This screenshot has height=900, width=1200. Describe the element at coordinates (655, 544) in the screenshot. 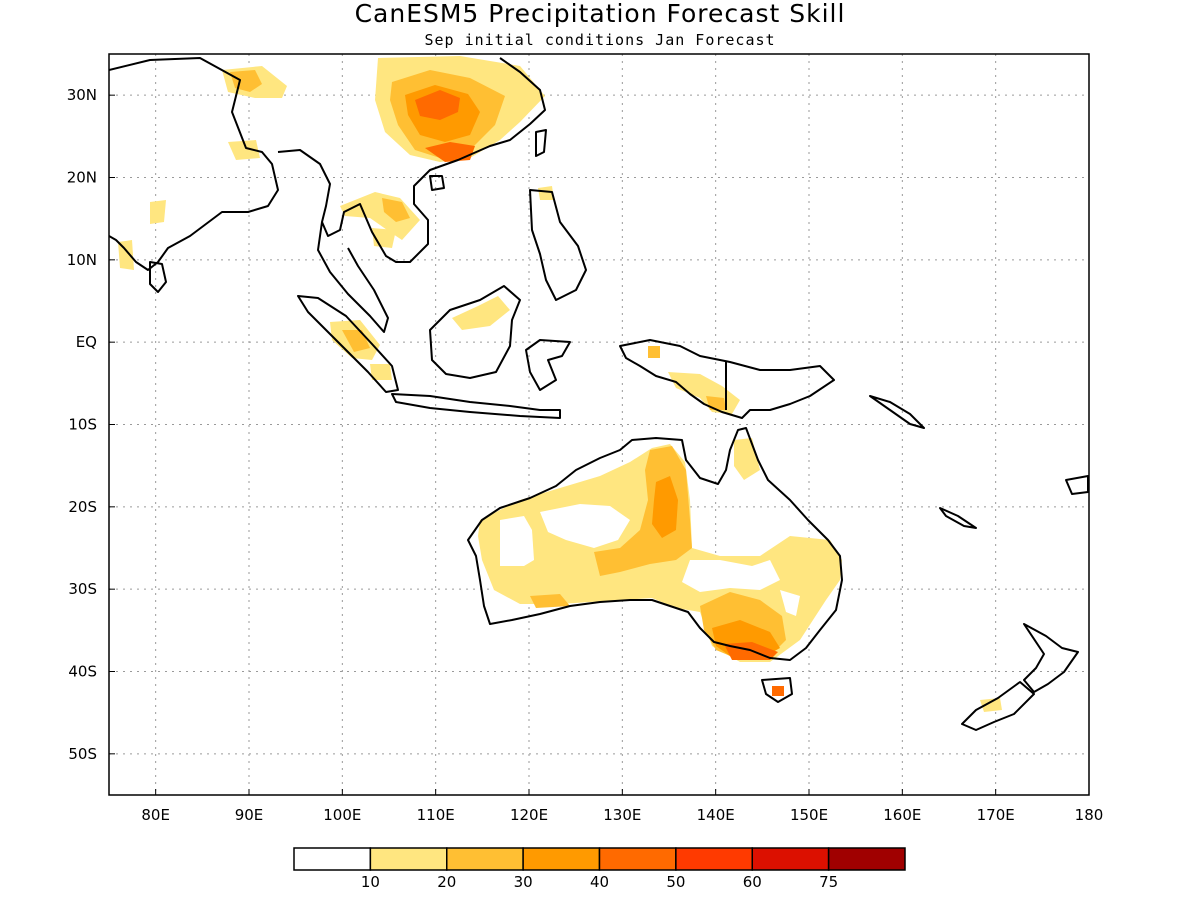

I see `coast-australia` at that location.